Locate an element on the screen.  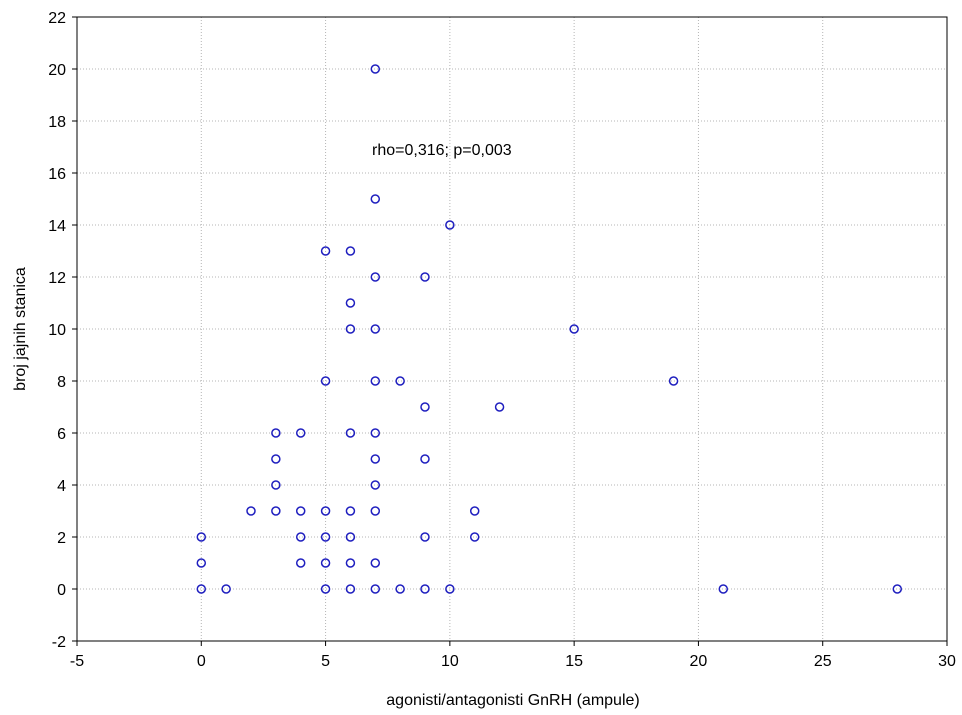
y-tick-label: -2 is located at coordinates (59, 642).